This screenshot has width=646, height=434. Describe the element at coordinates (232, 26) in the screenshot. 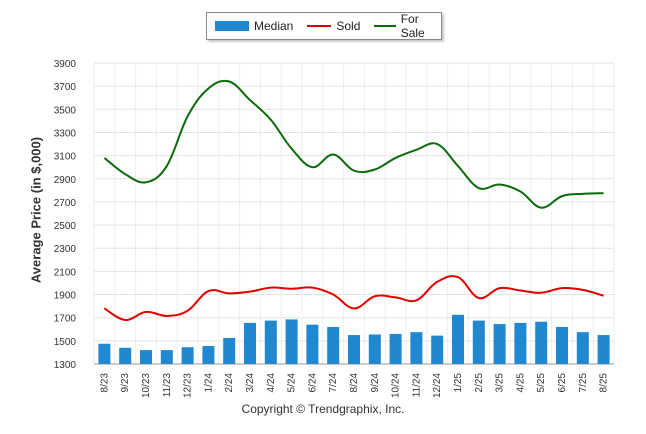

I see `legend-swatch-median` at that location.